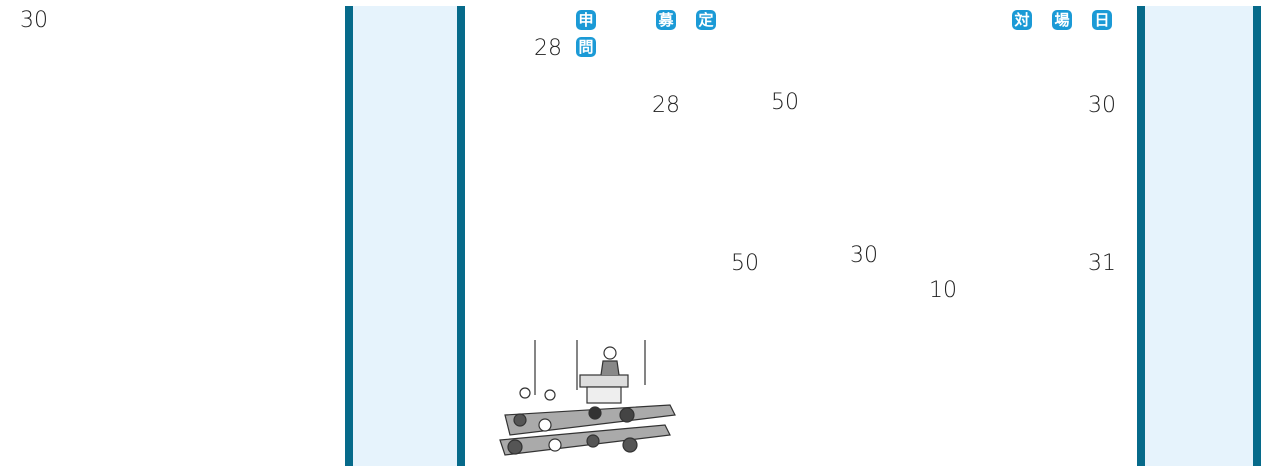 This screenshot has height=473, width=1271. I want to click on badge: 場, so click(1062, 20).